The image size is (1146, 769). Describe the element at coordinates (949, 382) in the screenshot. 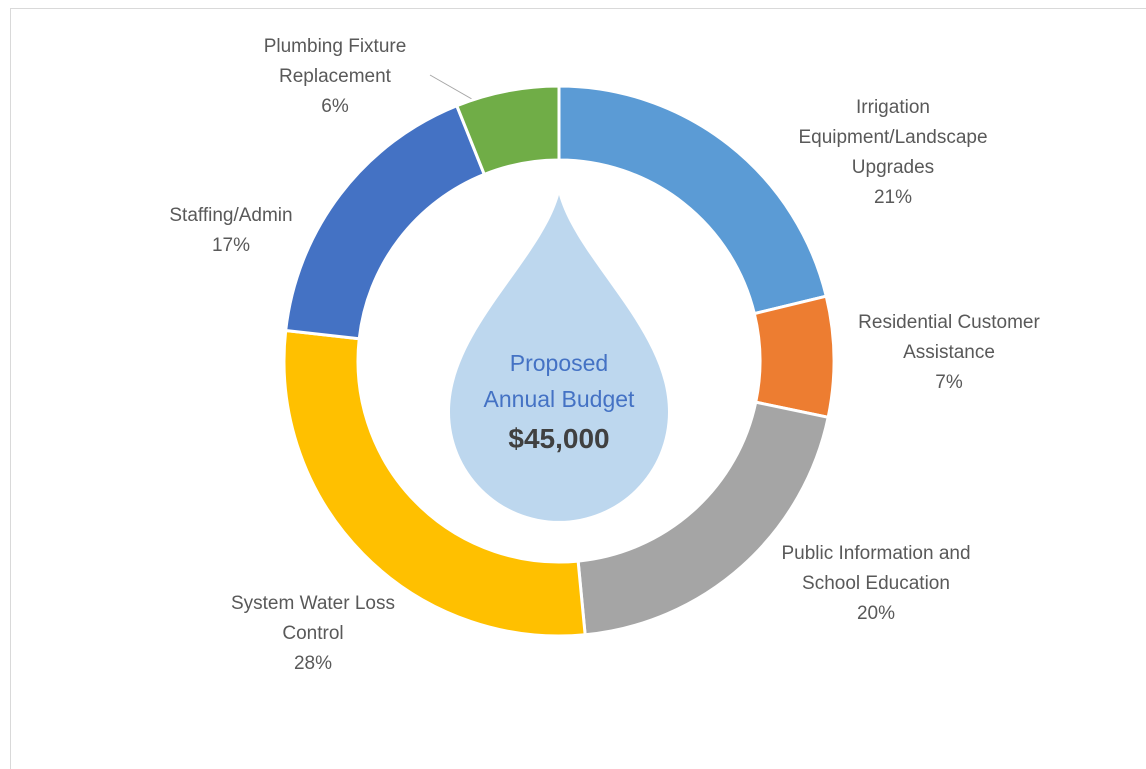

I see `value-label: 7%` at that location.